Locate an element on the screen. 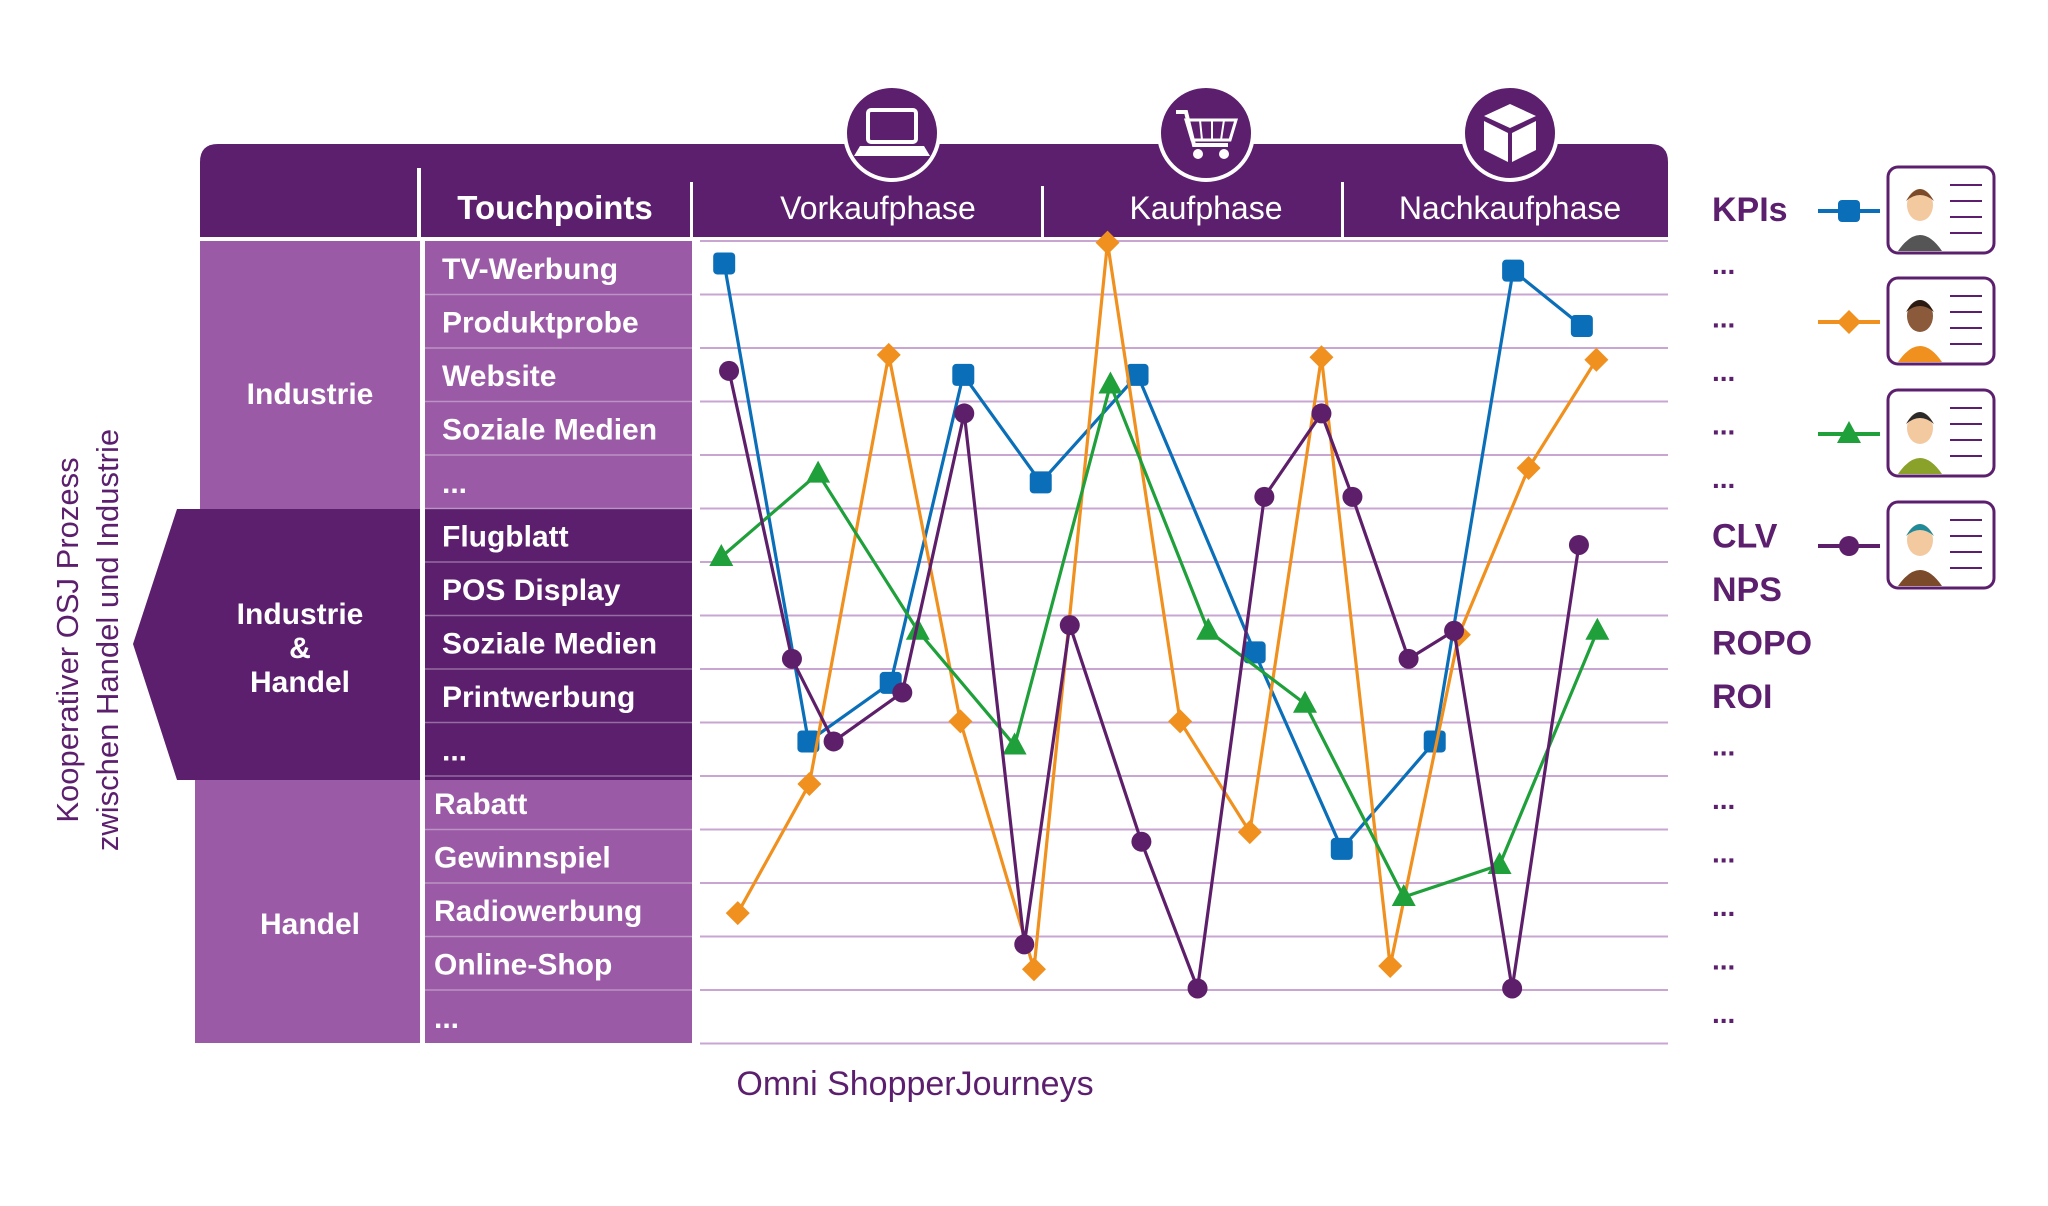 The image size is (2048, 1206). touchpoint-row-label: Gewinnspiel is located at coordinates (522, 857).